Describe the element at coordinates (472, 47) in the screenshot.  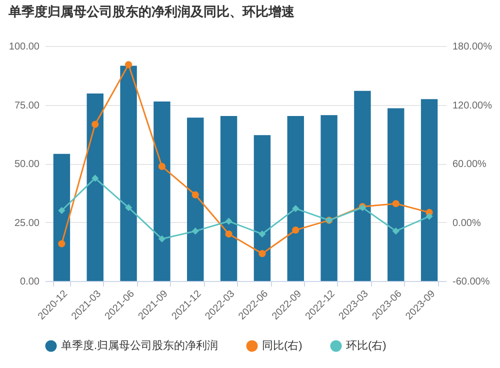
I see `y2-tick-label: 180.00%` at that location.